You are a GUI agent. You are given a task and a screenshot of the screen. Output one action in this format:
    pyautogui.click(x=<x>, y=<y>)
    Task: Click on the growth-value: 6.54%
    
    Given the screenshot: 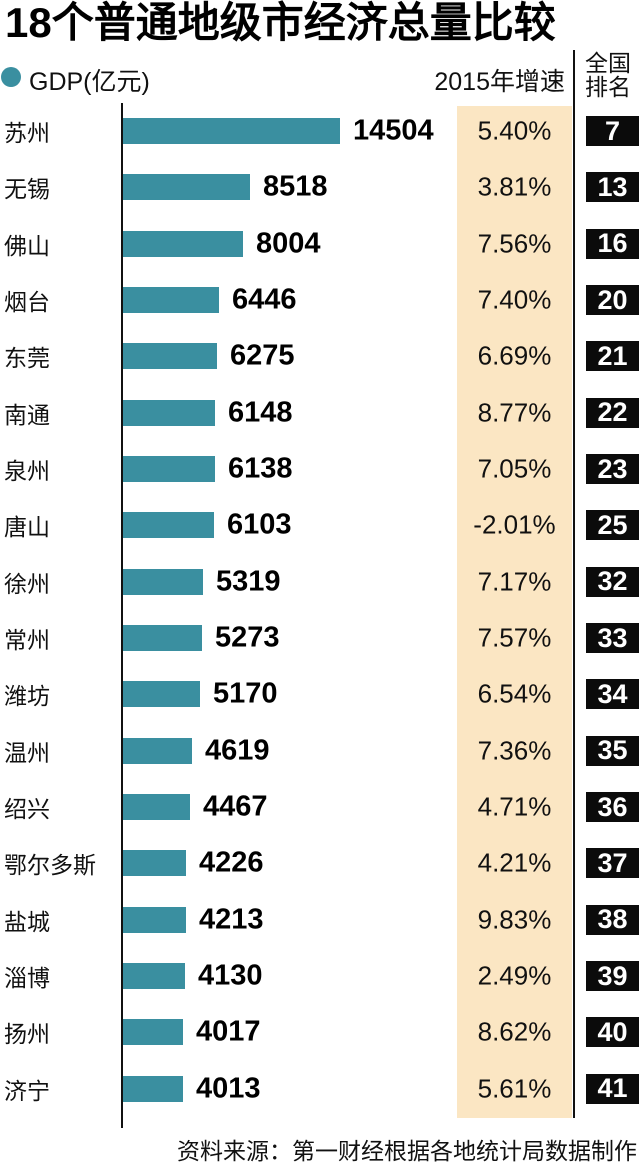 What is the action you would take?
    pyautogui.click(x=514, y=693)
    